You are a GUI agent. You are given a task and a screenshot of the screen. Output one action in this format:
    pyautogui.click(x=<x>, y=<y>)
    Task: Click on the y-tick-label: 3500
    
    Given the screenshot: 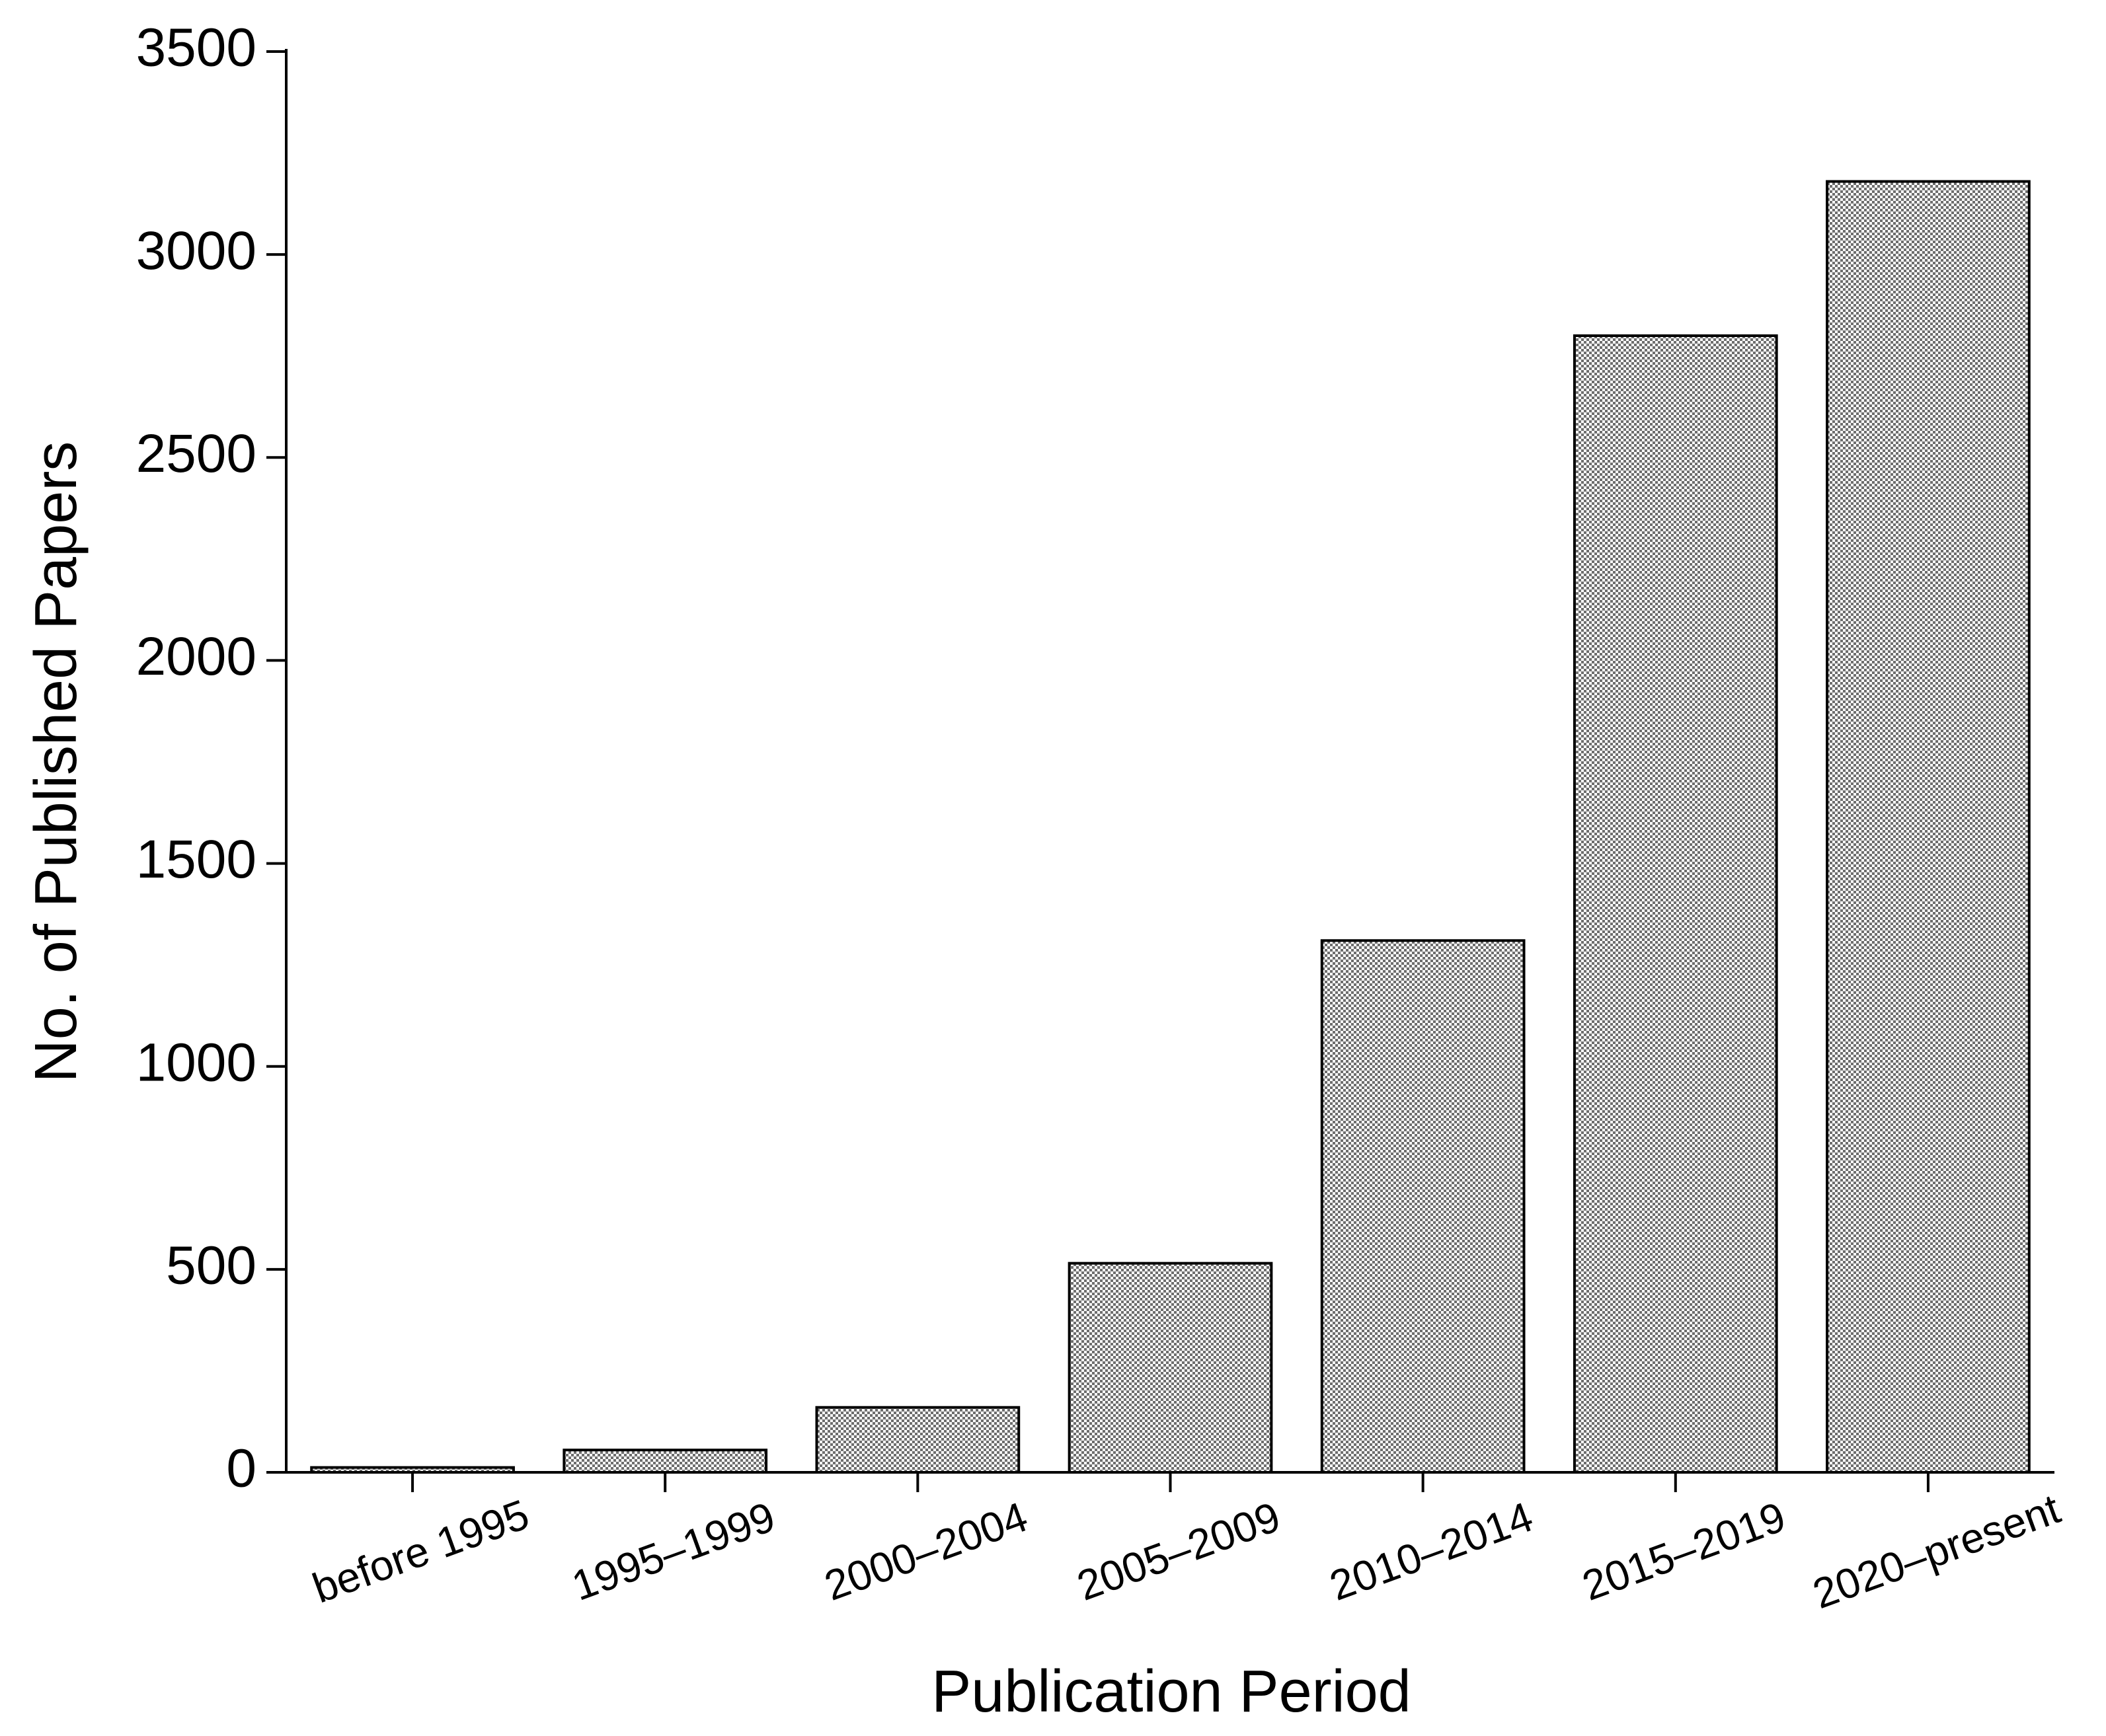 What is the action you would take?
    pyautogui.click(x=196, y=48)
    